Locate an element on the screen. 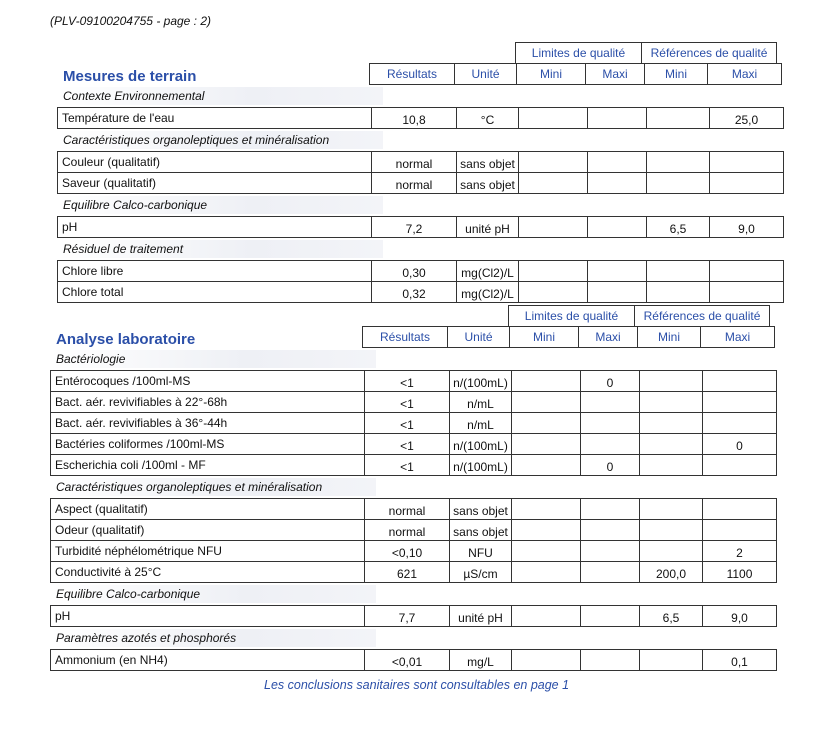 The width and height of the screenshot is (821, 733). column-group-header: Limites de qualité Références de qualité is located at coordinates (420, 52).